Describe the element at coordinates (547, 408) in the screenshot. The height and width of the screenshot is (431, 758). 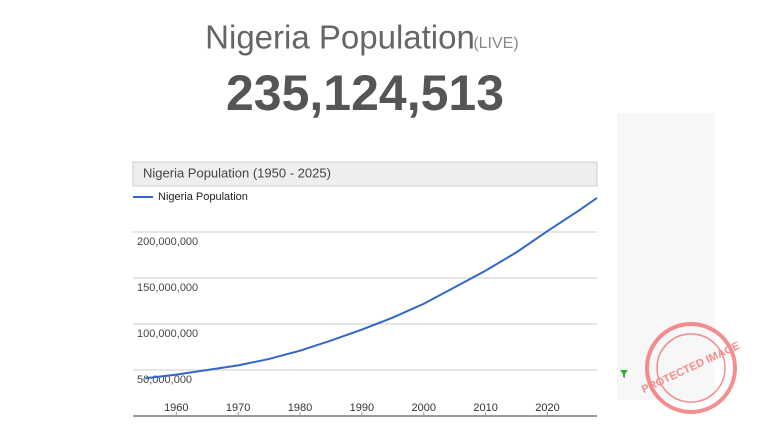
I see `x-tick-label: 2020` at that location.